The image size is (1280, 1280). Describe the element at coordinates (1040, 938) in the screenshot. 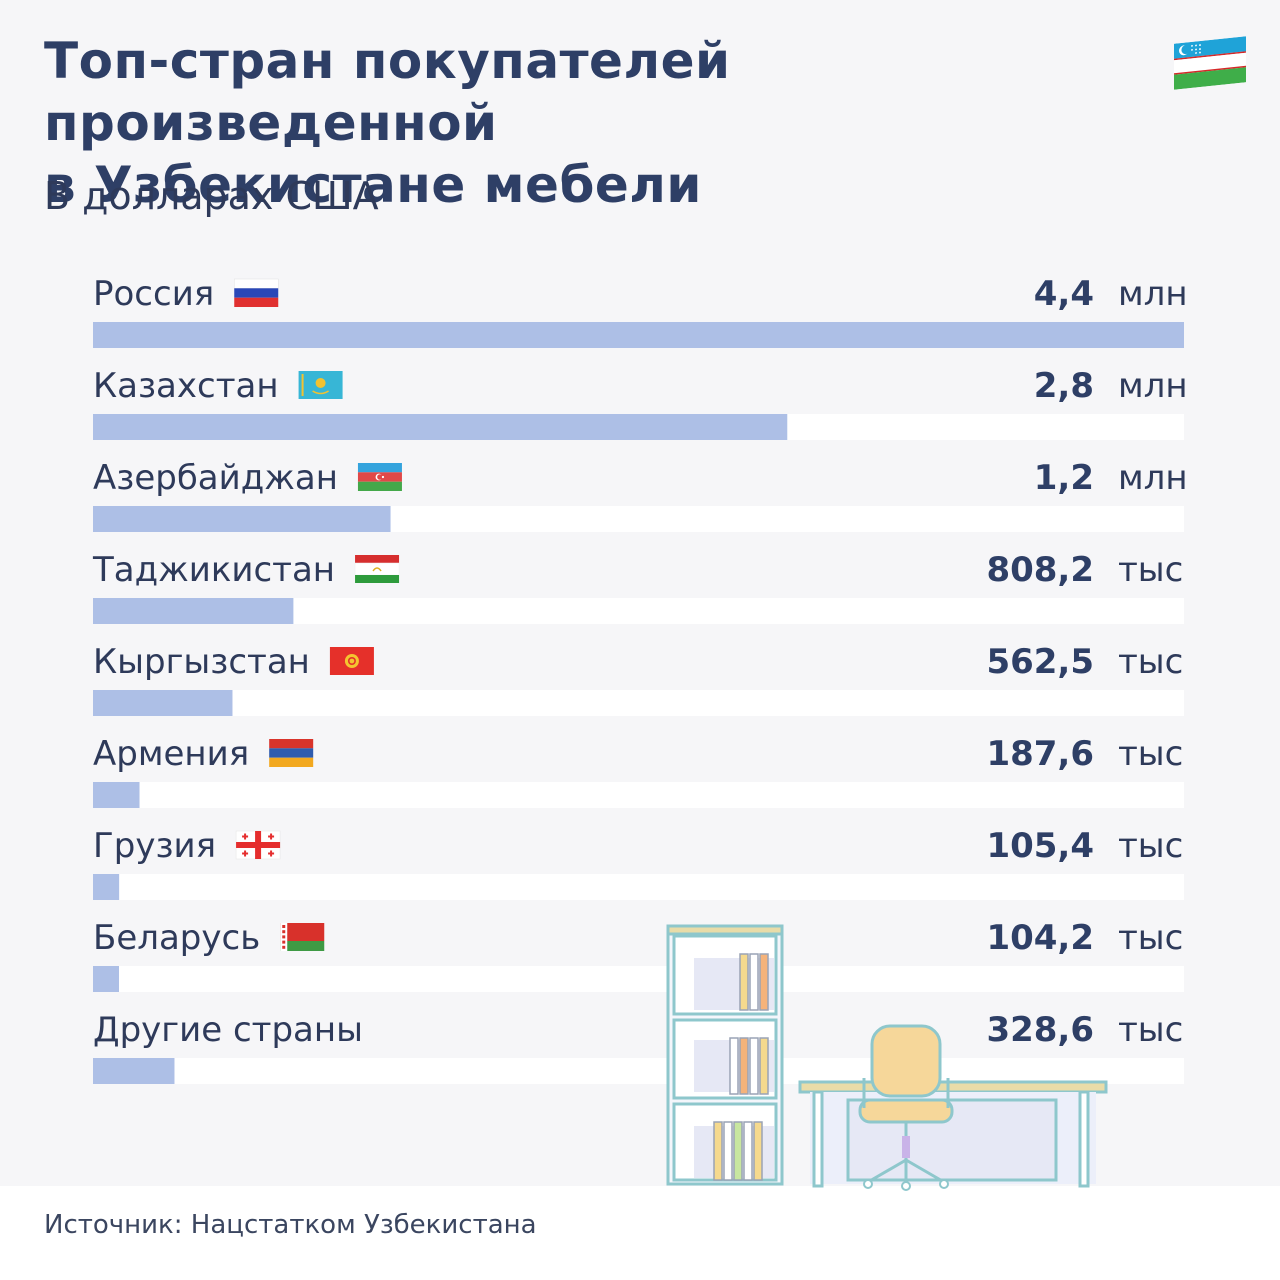

I see `value-label: 104,2` at that location.